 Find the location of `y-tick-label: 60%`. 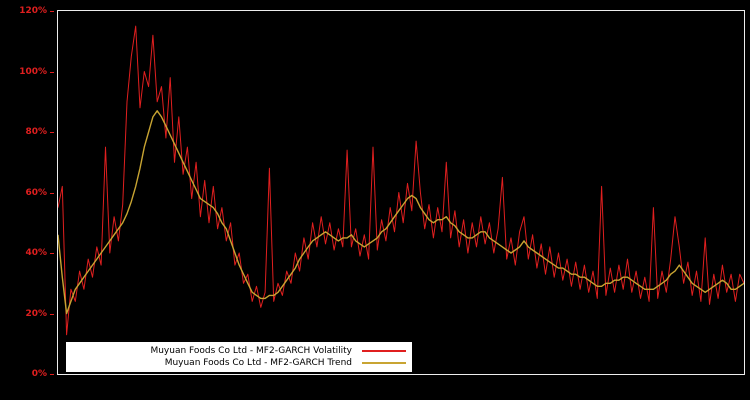

y-tick-label: 60% is located at coordinates (36, 192).